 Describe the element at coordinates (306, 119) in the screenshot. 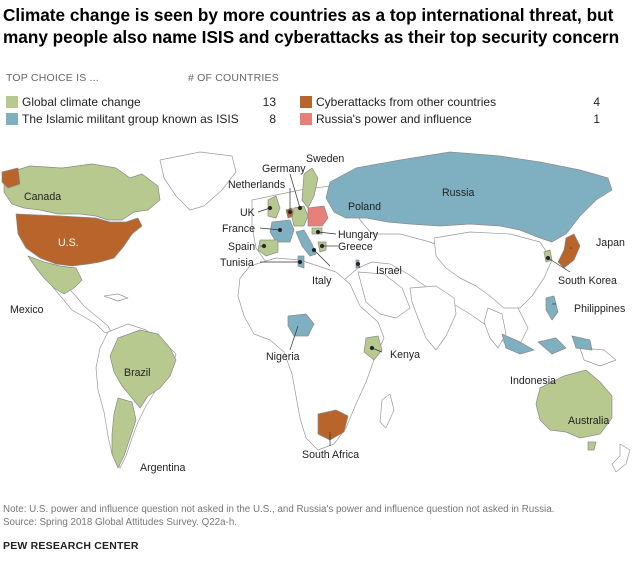

I see `legend-swatch-russia` at that location.